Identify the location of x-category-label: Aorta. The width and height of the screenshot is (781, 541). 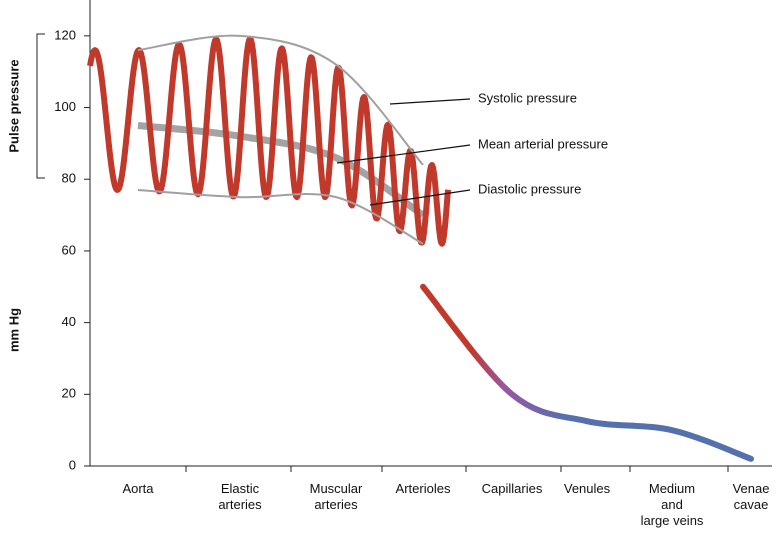
(138, 488).